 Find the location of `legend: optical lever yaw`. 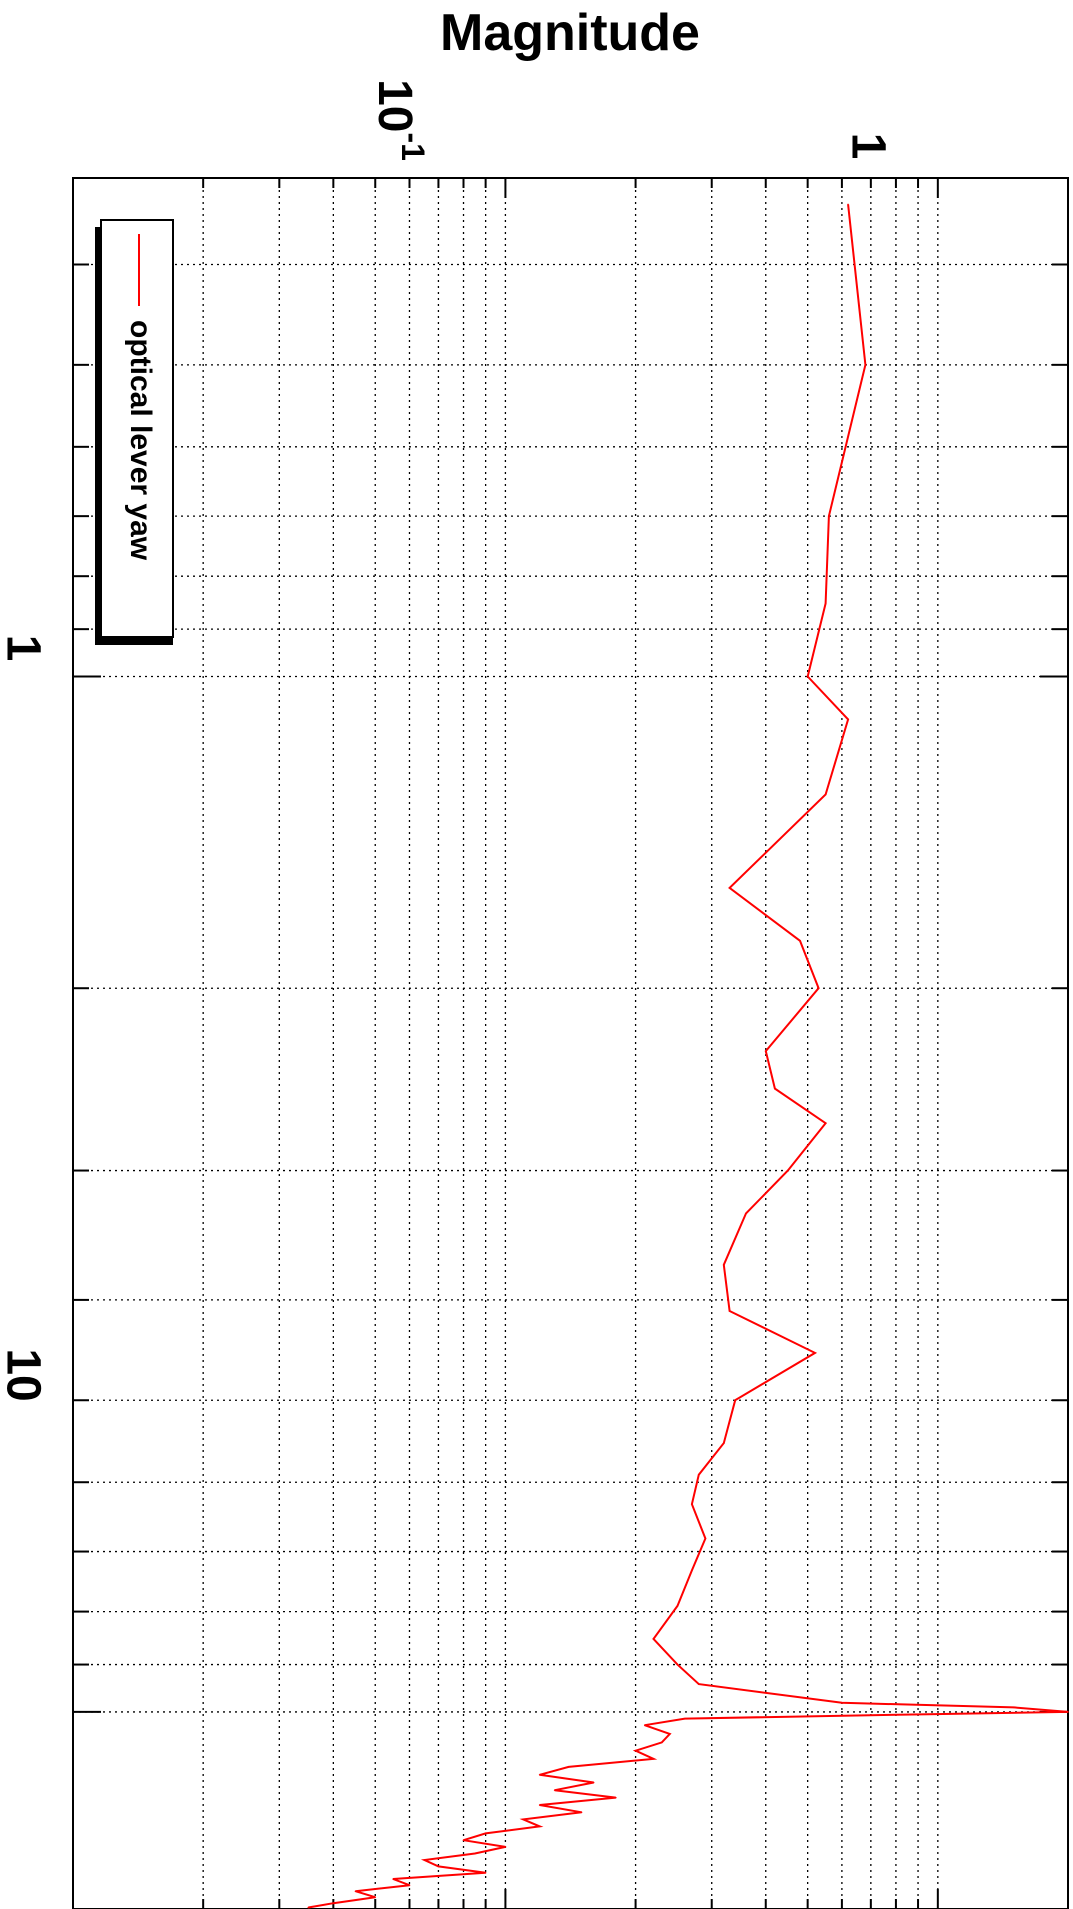

legend: optical lever yaw is located at coordinates (134, 432).